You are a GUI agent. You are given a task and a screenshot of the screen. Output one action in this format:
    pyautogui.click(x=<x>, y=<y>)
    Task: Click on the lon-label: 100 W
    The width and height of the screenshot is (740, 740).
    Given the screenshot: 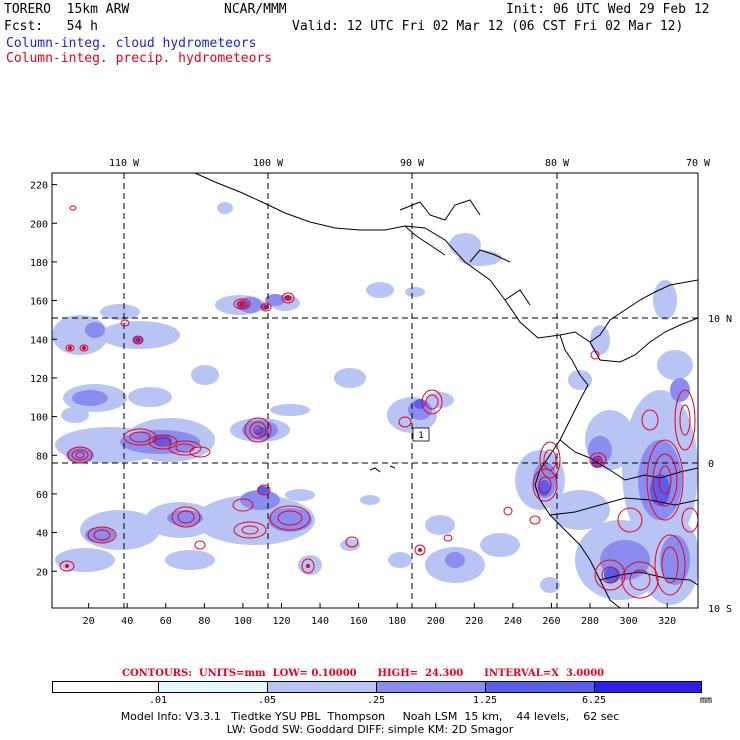 What is the action you would take?
    pyautogui.click(x=268, y=163)
    